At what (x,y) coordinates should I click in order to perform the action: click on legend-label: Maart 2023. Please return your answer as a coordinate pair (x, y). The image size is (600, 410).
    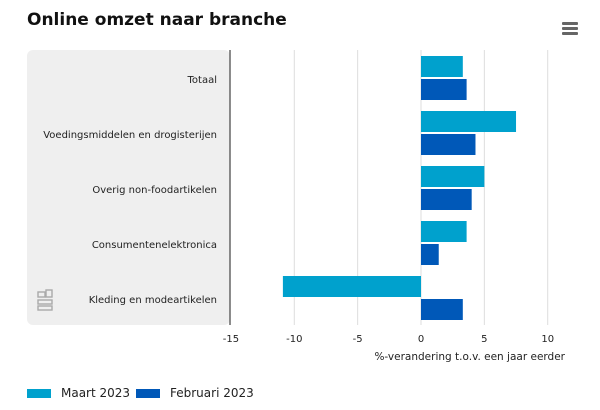
    Looking at the image, I should click on (96, 393).